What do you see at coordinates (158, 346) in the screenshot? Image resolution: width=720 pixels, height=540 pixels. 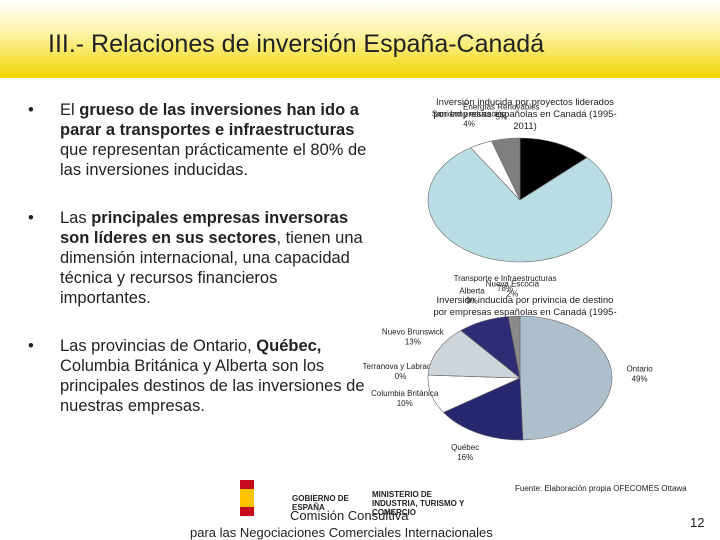 I see `bullet-text: Las provincias de Ontario,` at bounding box center [158, 346].